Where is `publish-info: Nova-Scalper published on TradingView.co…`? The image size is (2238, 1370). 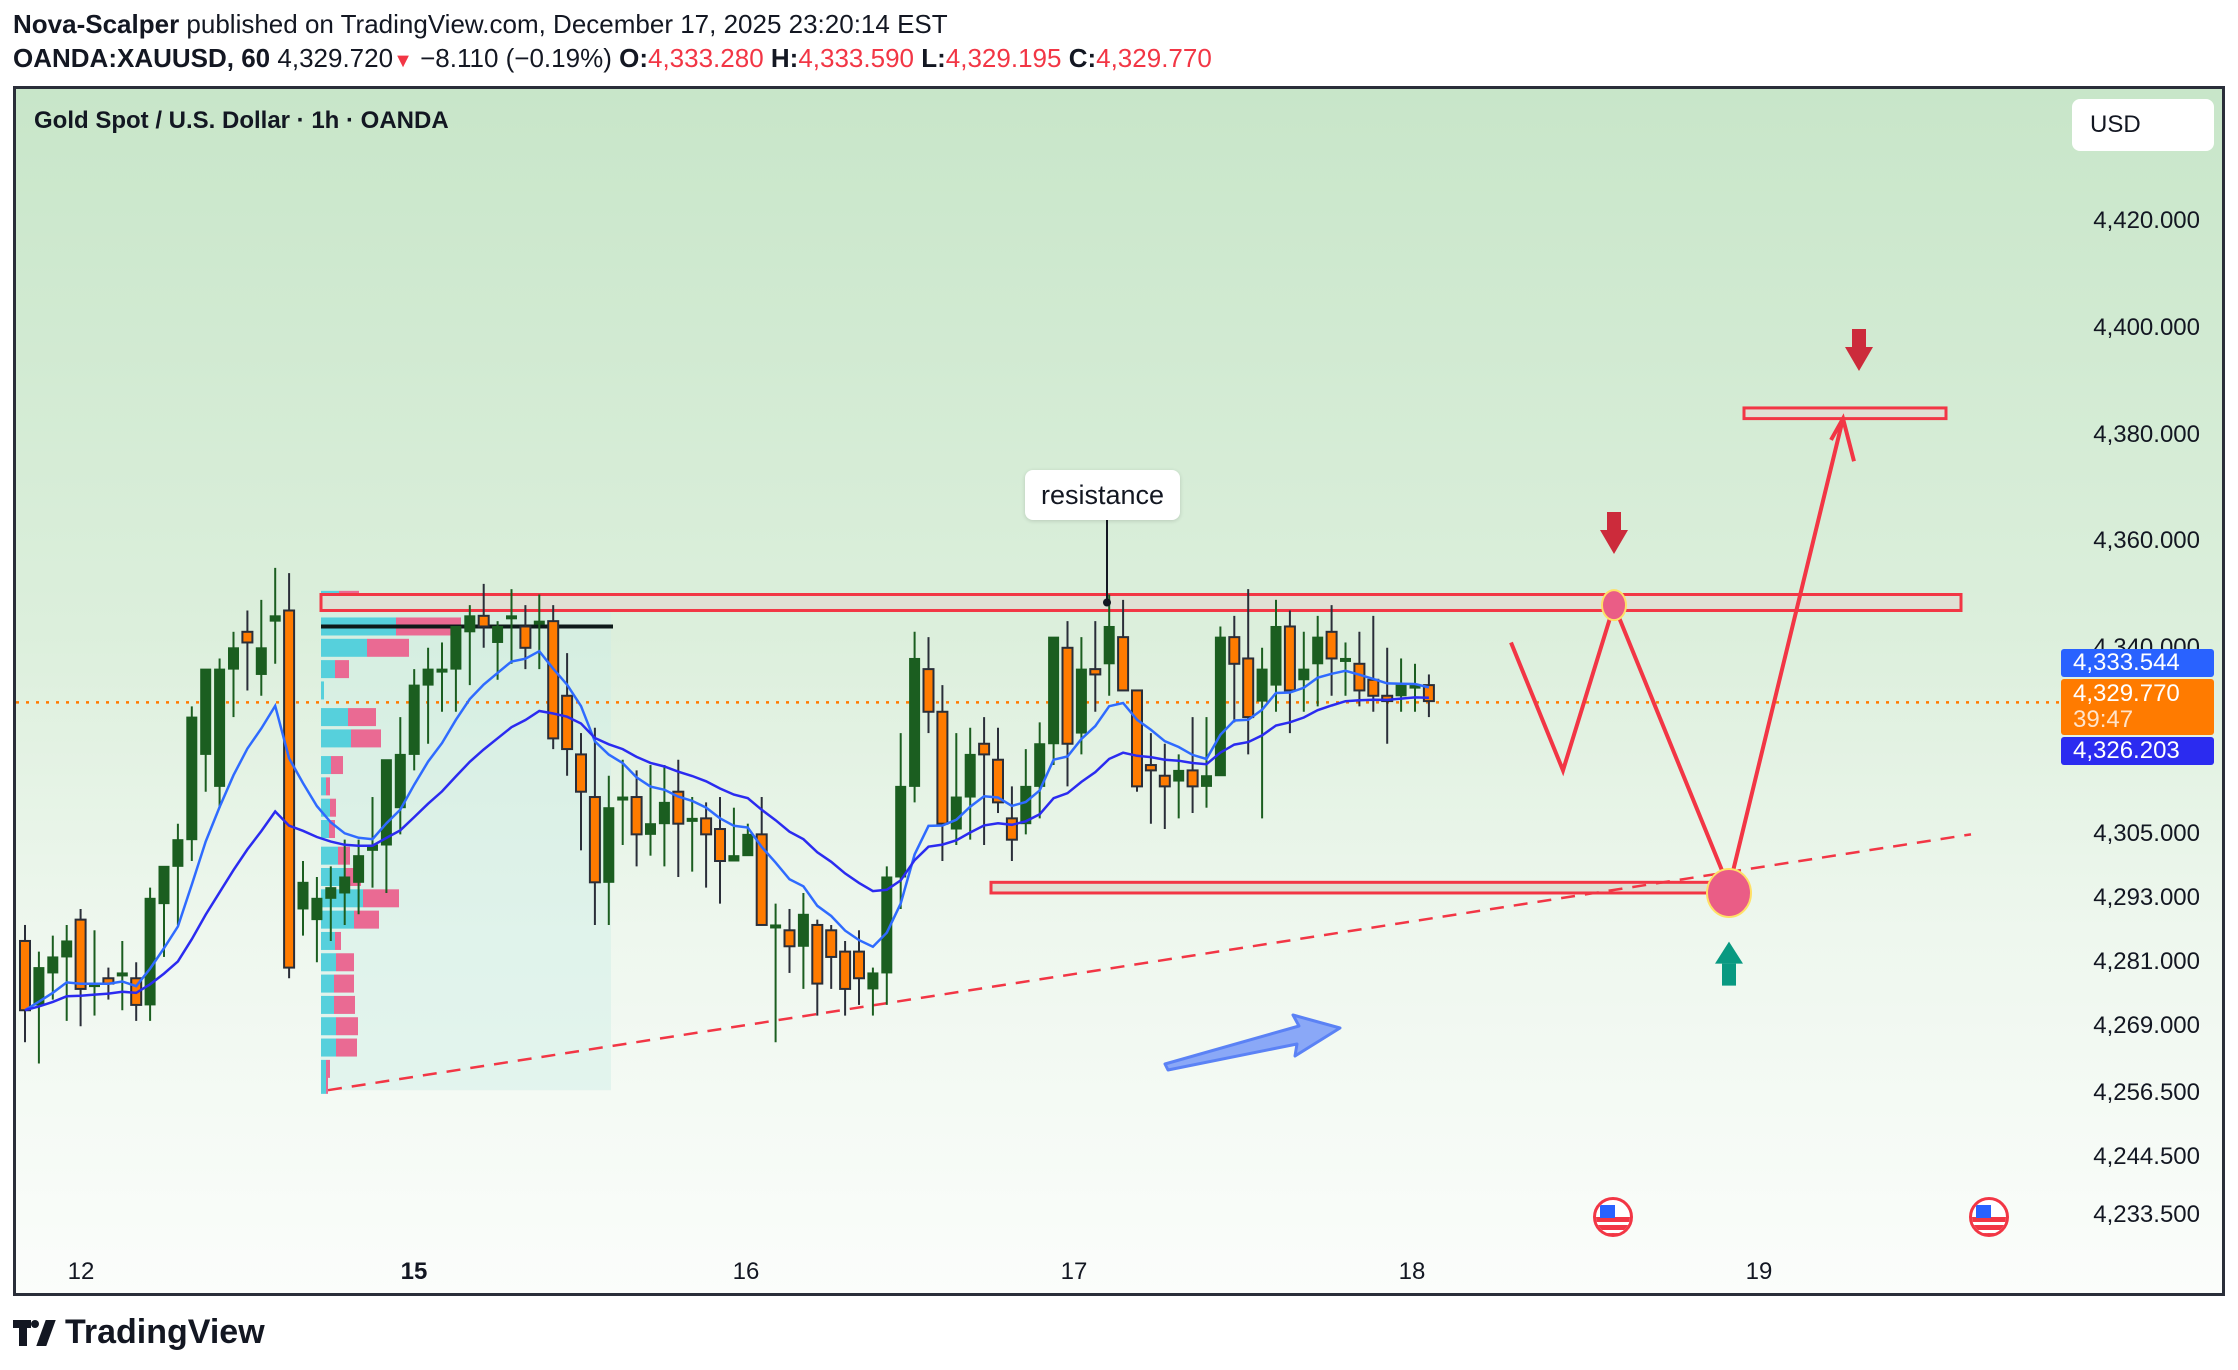
publish-info: Nova-Scalper published on TradingView.co… is located at coordinates (480, 24).